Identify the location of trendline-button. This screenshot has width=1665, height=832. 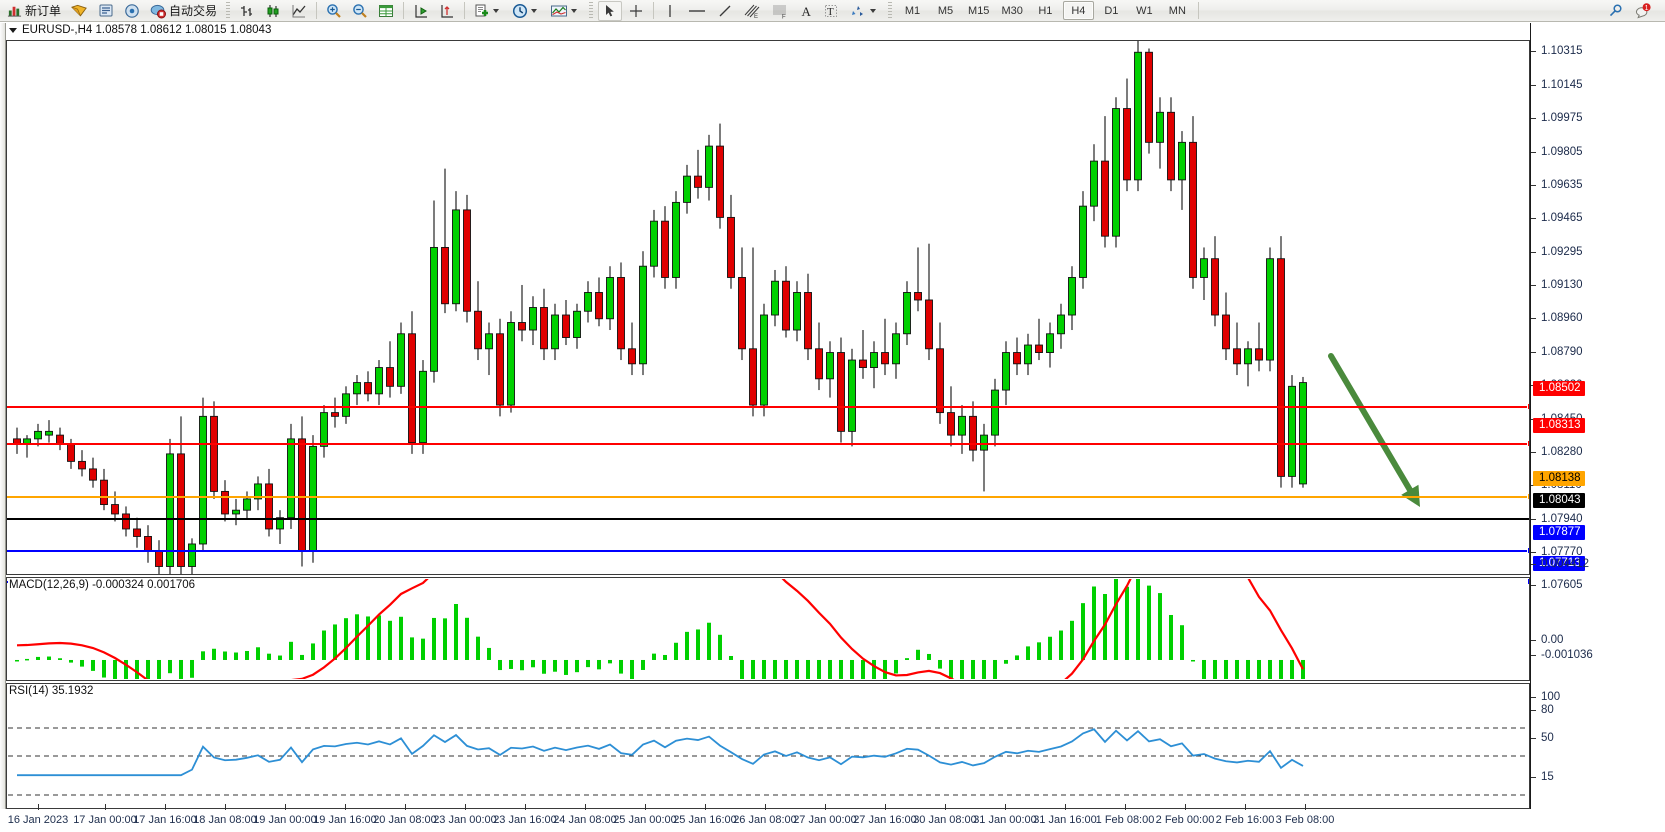
(725, 11).